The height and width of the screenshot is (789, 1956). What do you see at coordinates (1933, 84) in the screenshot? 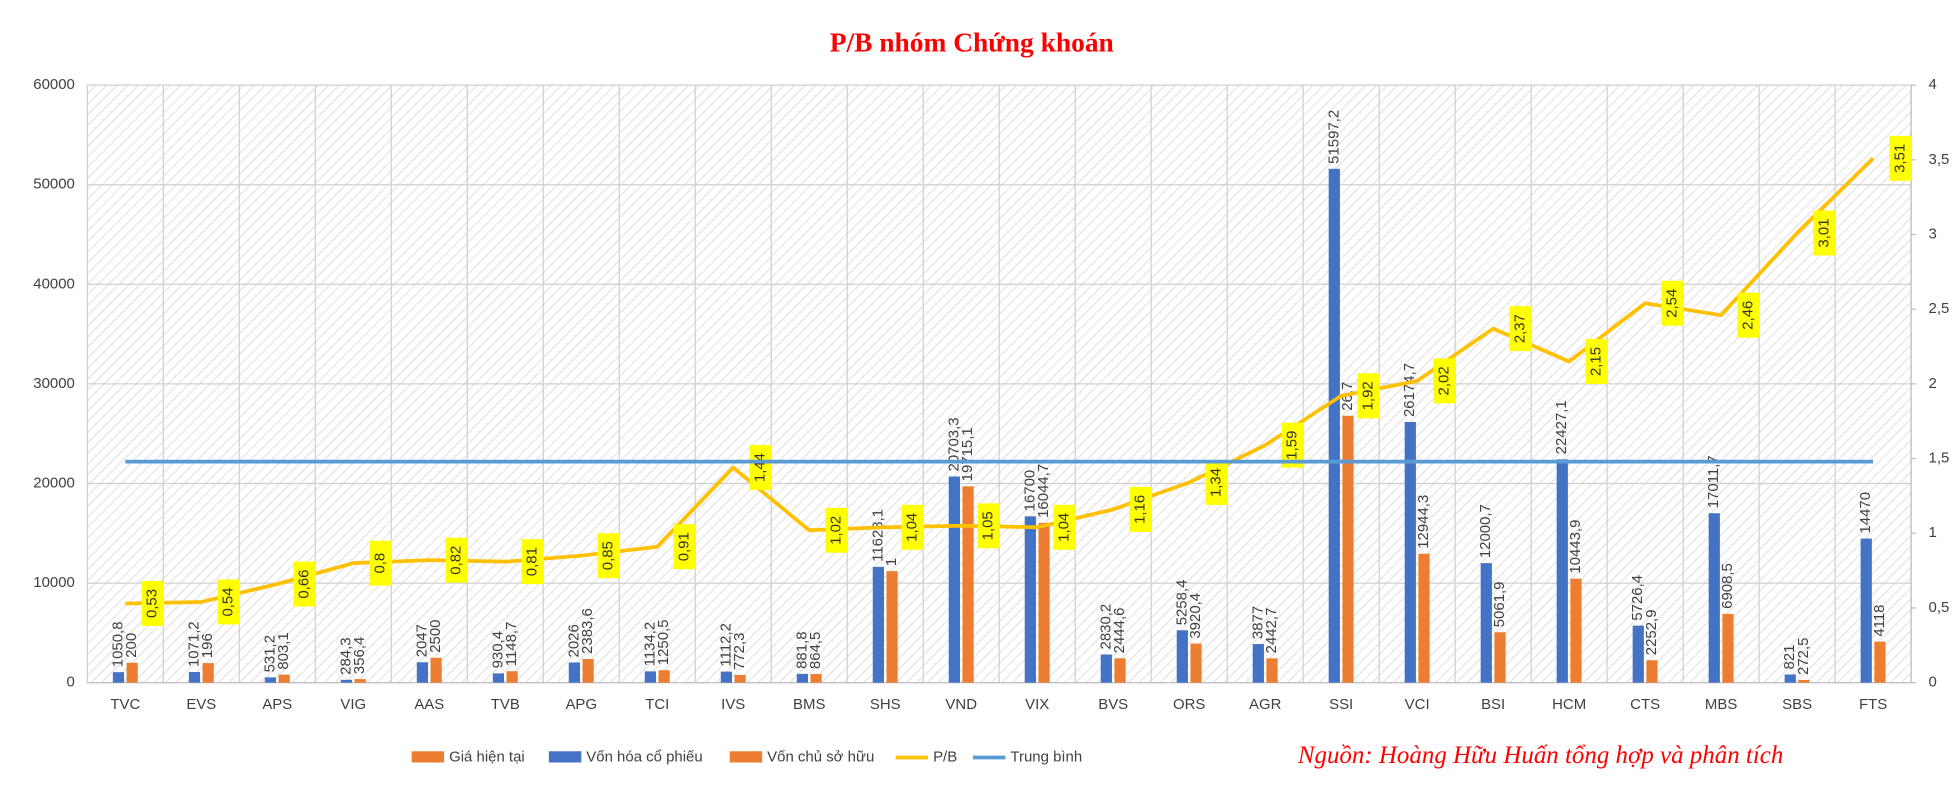
I see `y2-tick-label: 4` at bounding box center [1933, 84].